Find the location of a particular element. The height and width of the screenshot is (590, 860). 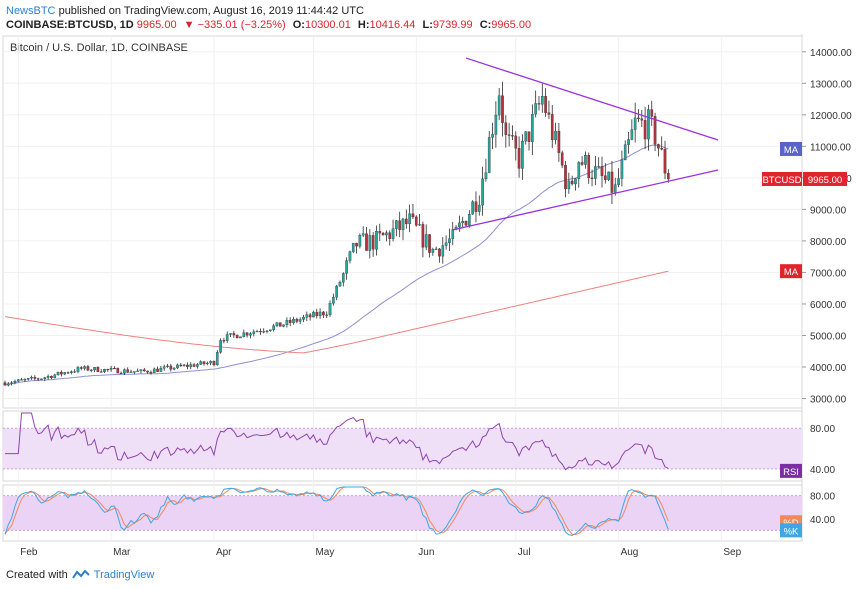

price-tag-badge-bg is located at coordinates (782, 178).